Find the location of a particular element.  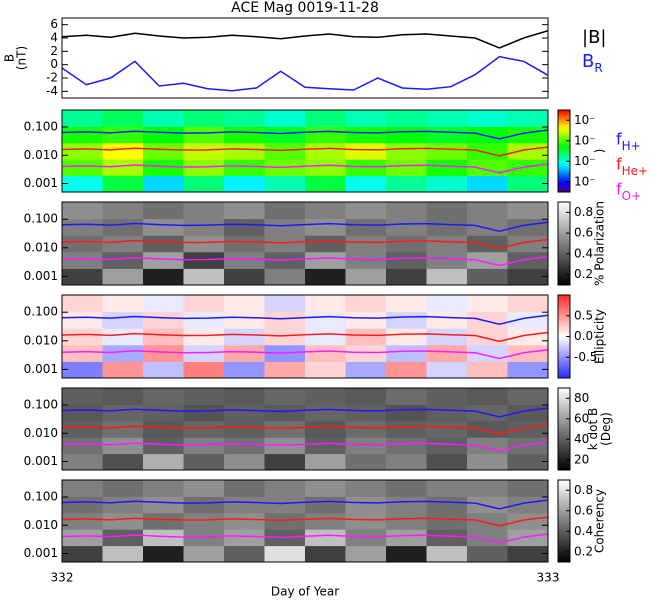

colorbar-label: ) is located at coordinates (600, 151).